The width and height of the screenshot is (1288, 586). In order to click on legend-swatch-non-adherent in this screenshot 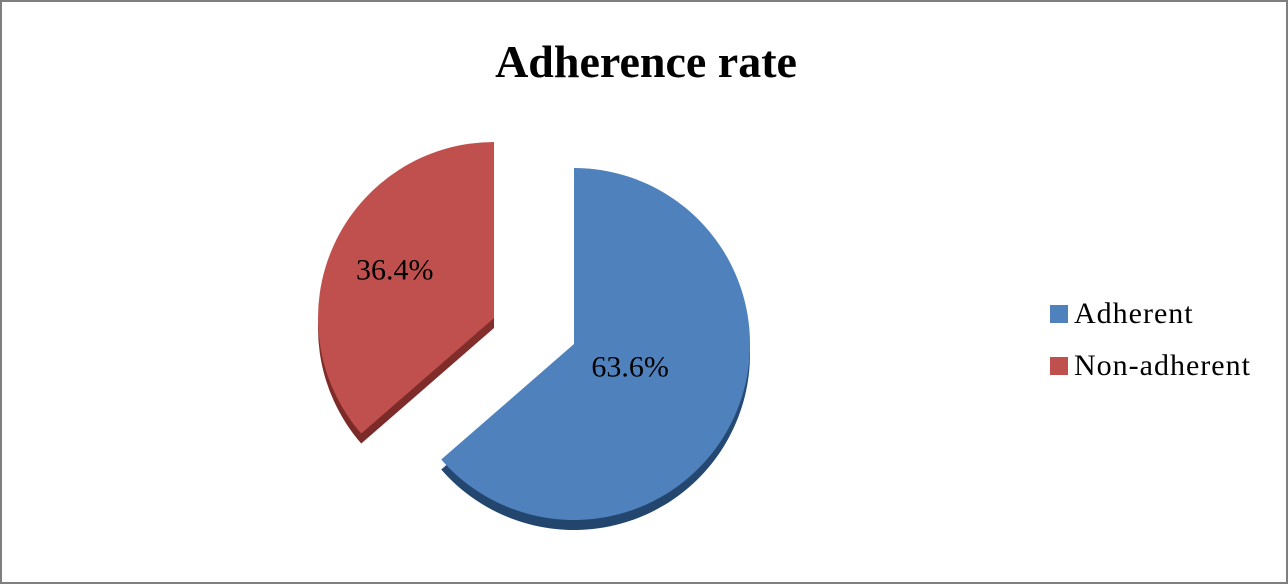, I will do `click(1059, 366)`.